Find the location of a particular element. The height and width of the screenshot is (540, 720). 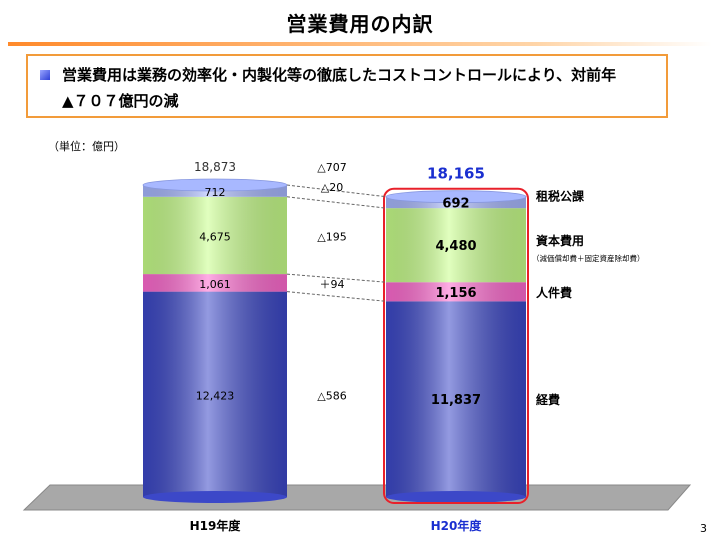

data-label-2-4: 692 is located at coordinates (455, 203).